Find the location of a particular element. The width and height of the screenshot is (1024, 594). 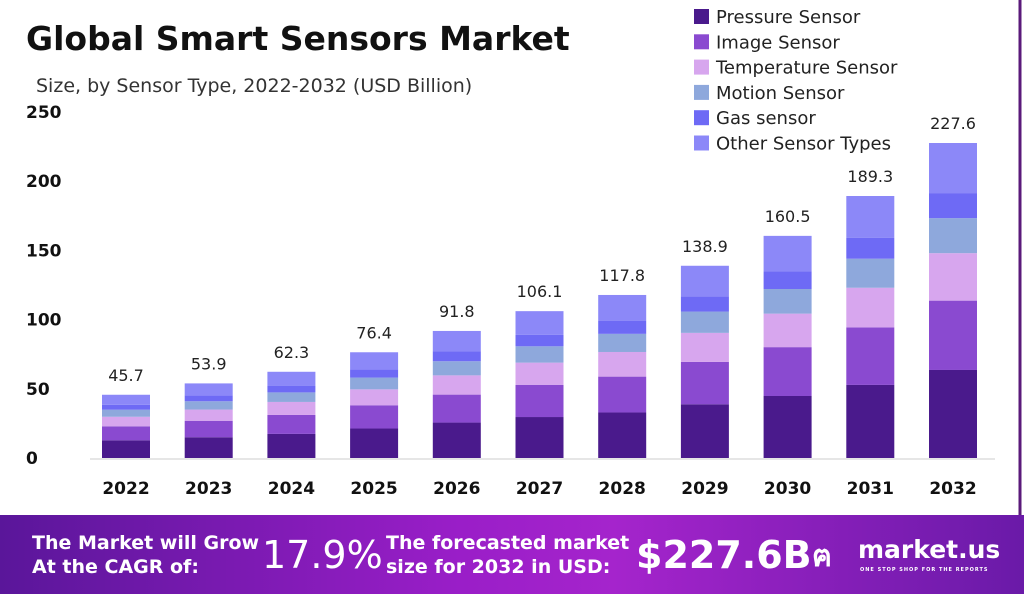

forecast-text-1: The forecasted market is located at coordinates (508, 543).